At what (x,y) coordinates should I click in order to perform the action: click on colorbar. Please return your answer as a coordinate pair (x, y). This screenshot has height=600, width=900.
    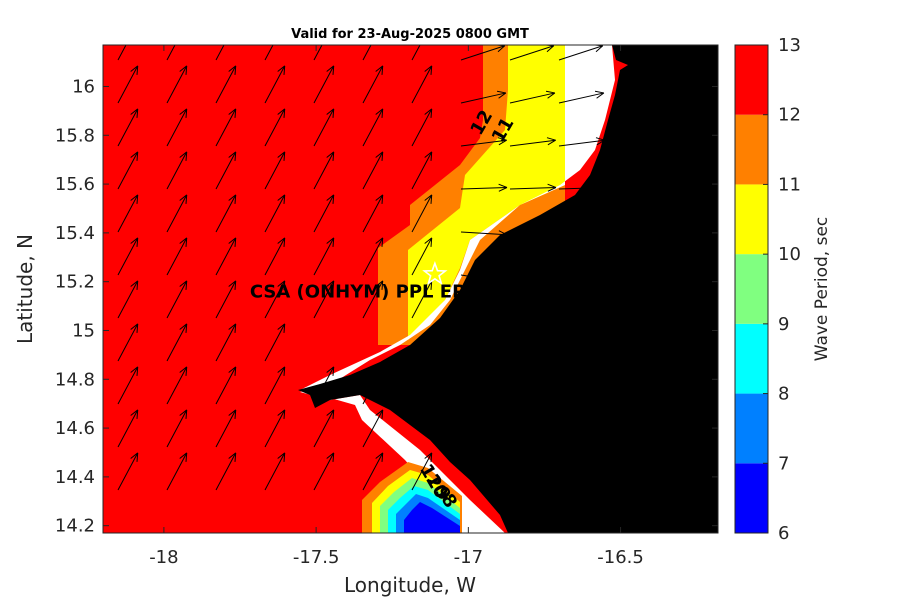
    Looking at the image, I should click on (751, 289).